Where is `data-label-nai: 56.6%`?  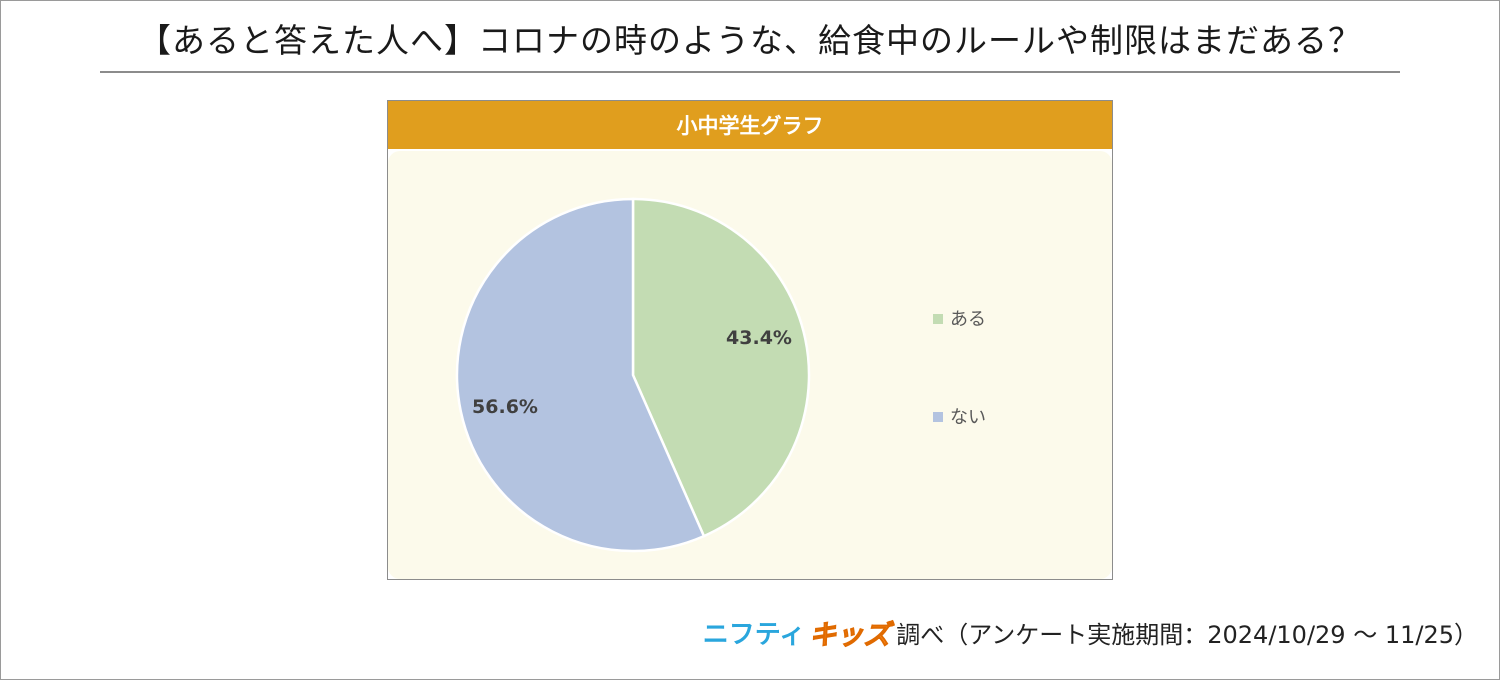
data-label-nai: 56.6% is located at coordinates (505, 407).